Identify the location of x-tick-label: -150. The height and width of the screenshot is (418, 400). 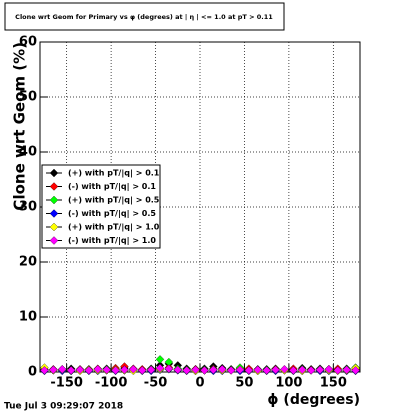
(66, 383).